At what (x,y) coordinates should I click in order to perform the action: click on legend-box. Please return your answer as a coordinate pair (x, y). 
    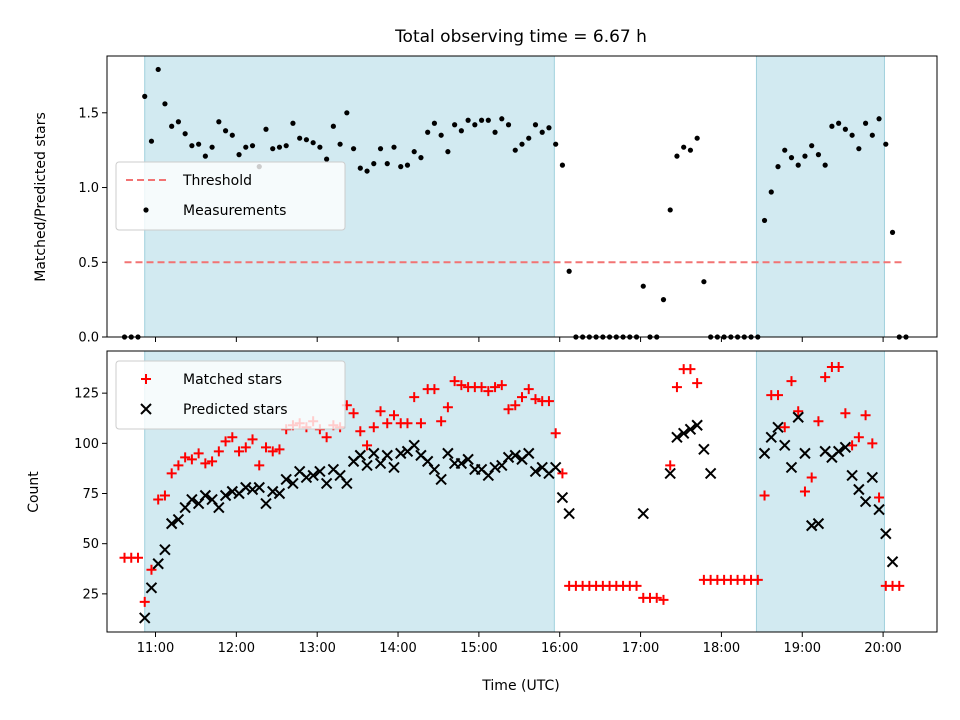
    Looking at the image, I should click on (230, 196).